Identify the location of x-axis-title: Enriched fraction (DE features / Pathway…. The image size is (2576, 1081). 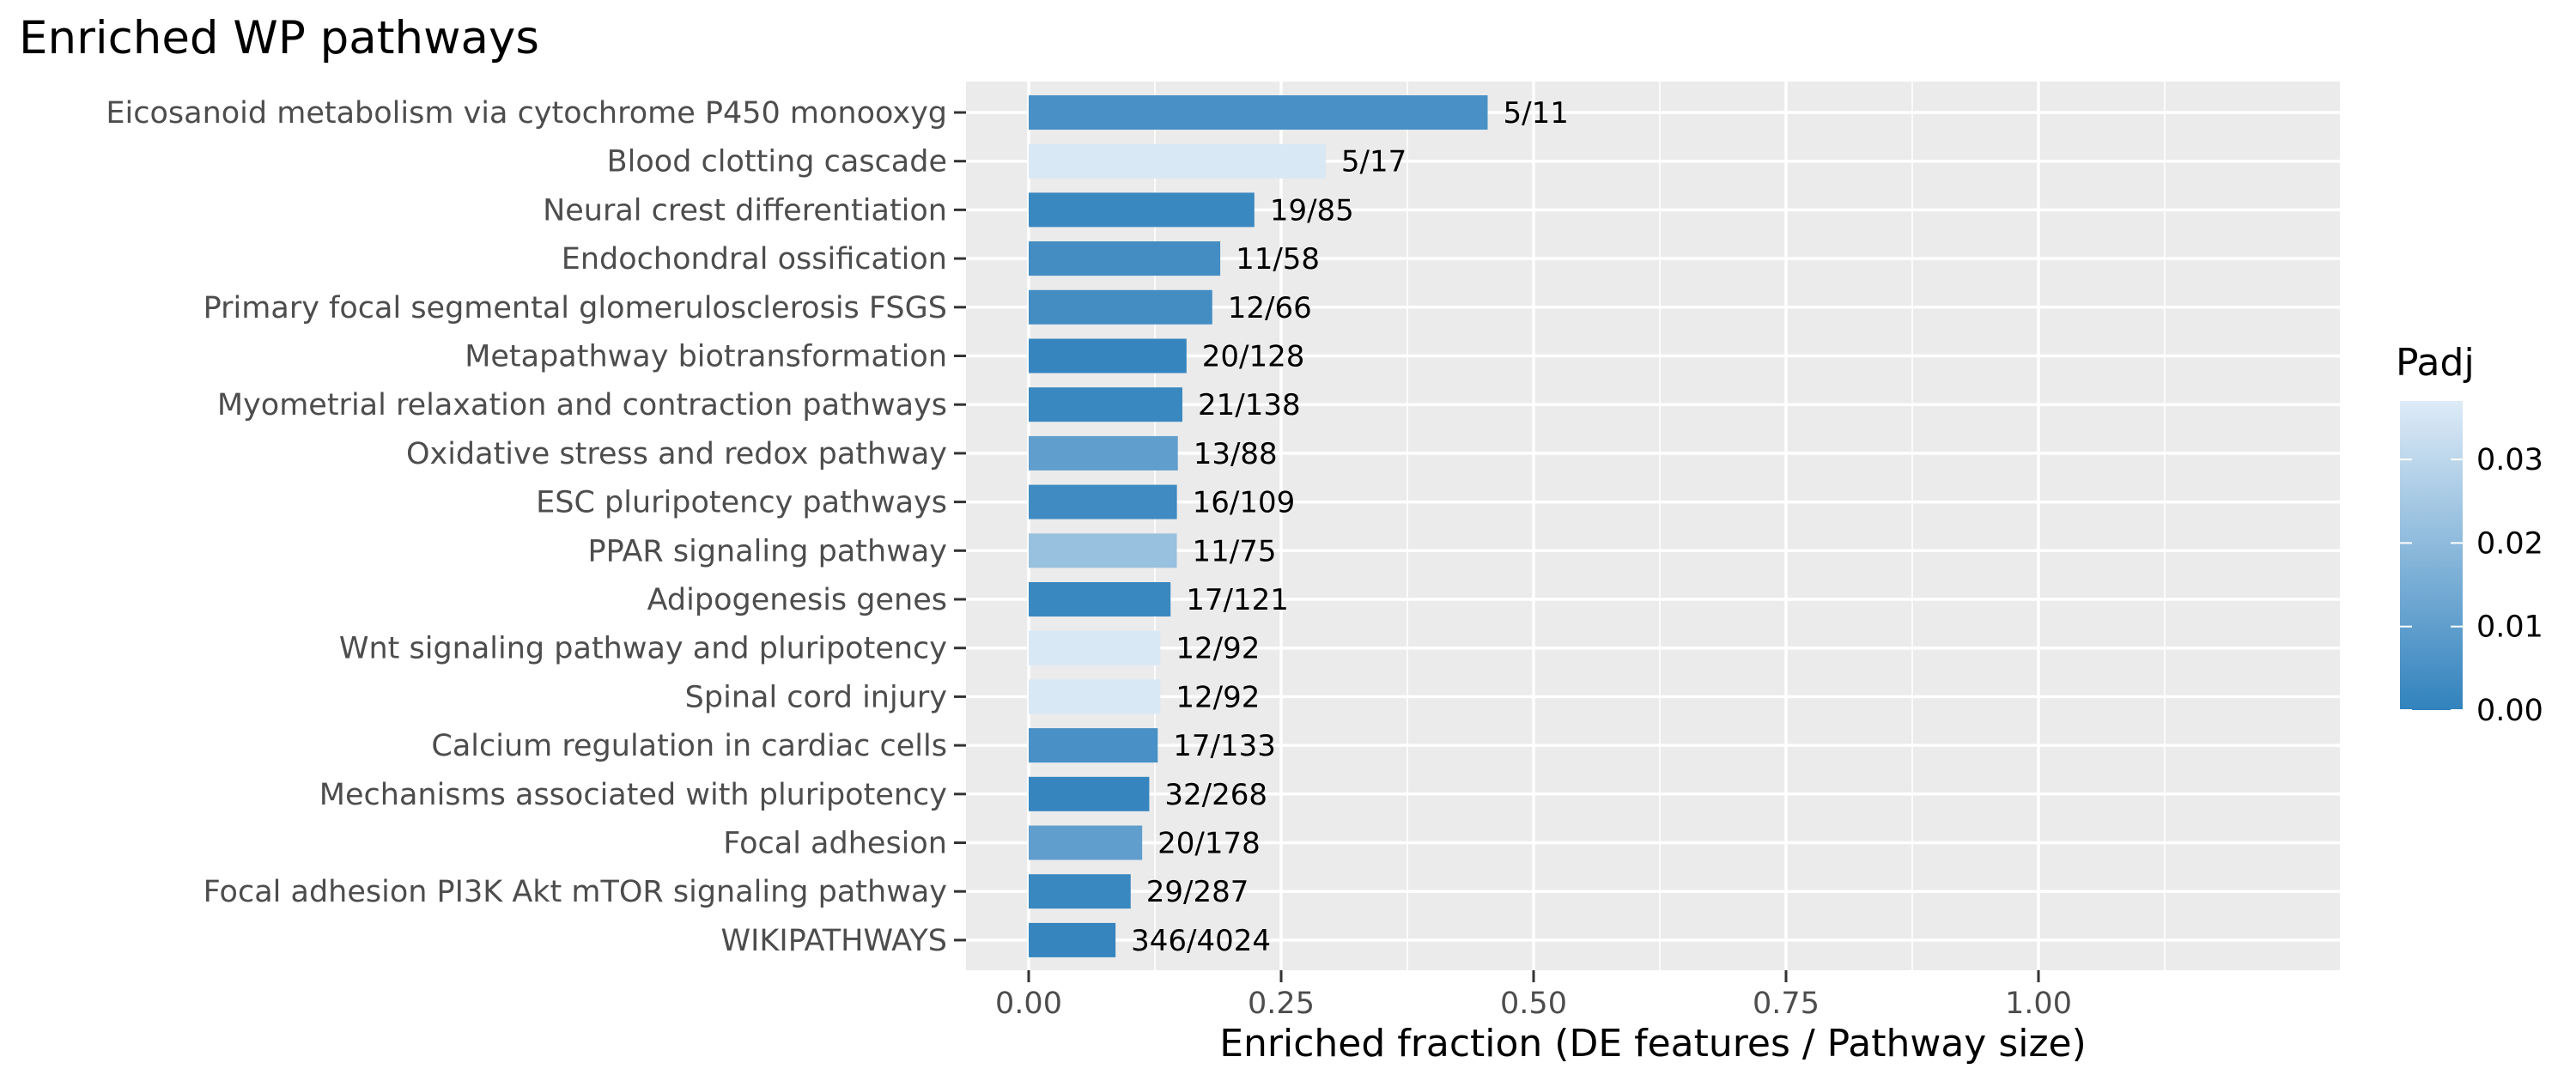
(1653, 1044).